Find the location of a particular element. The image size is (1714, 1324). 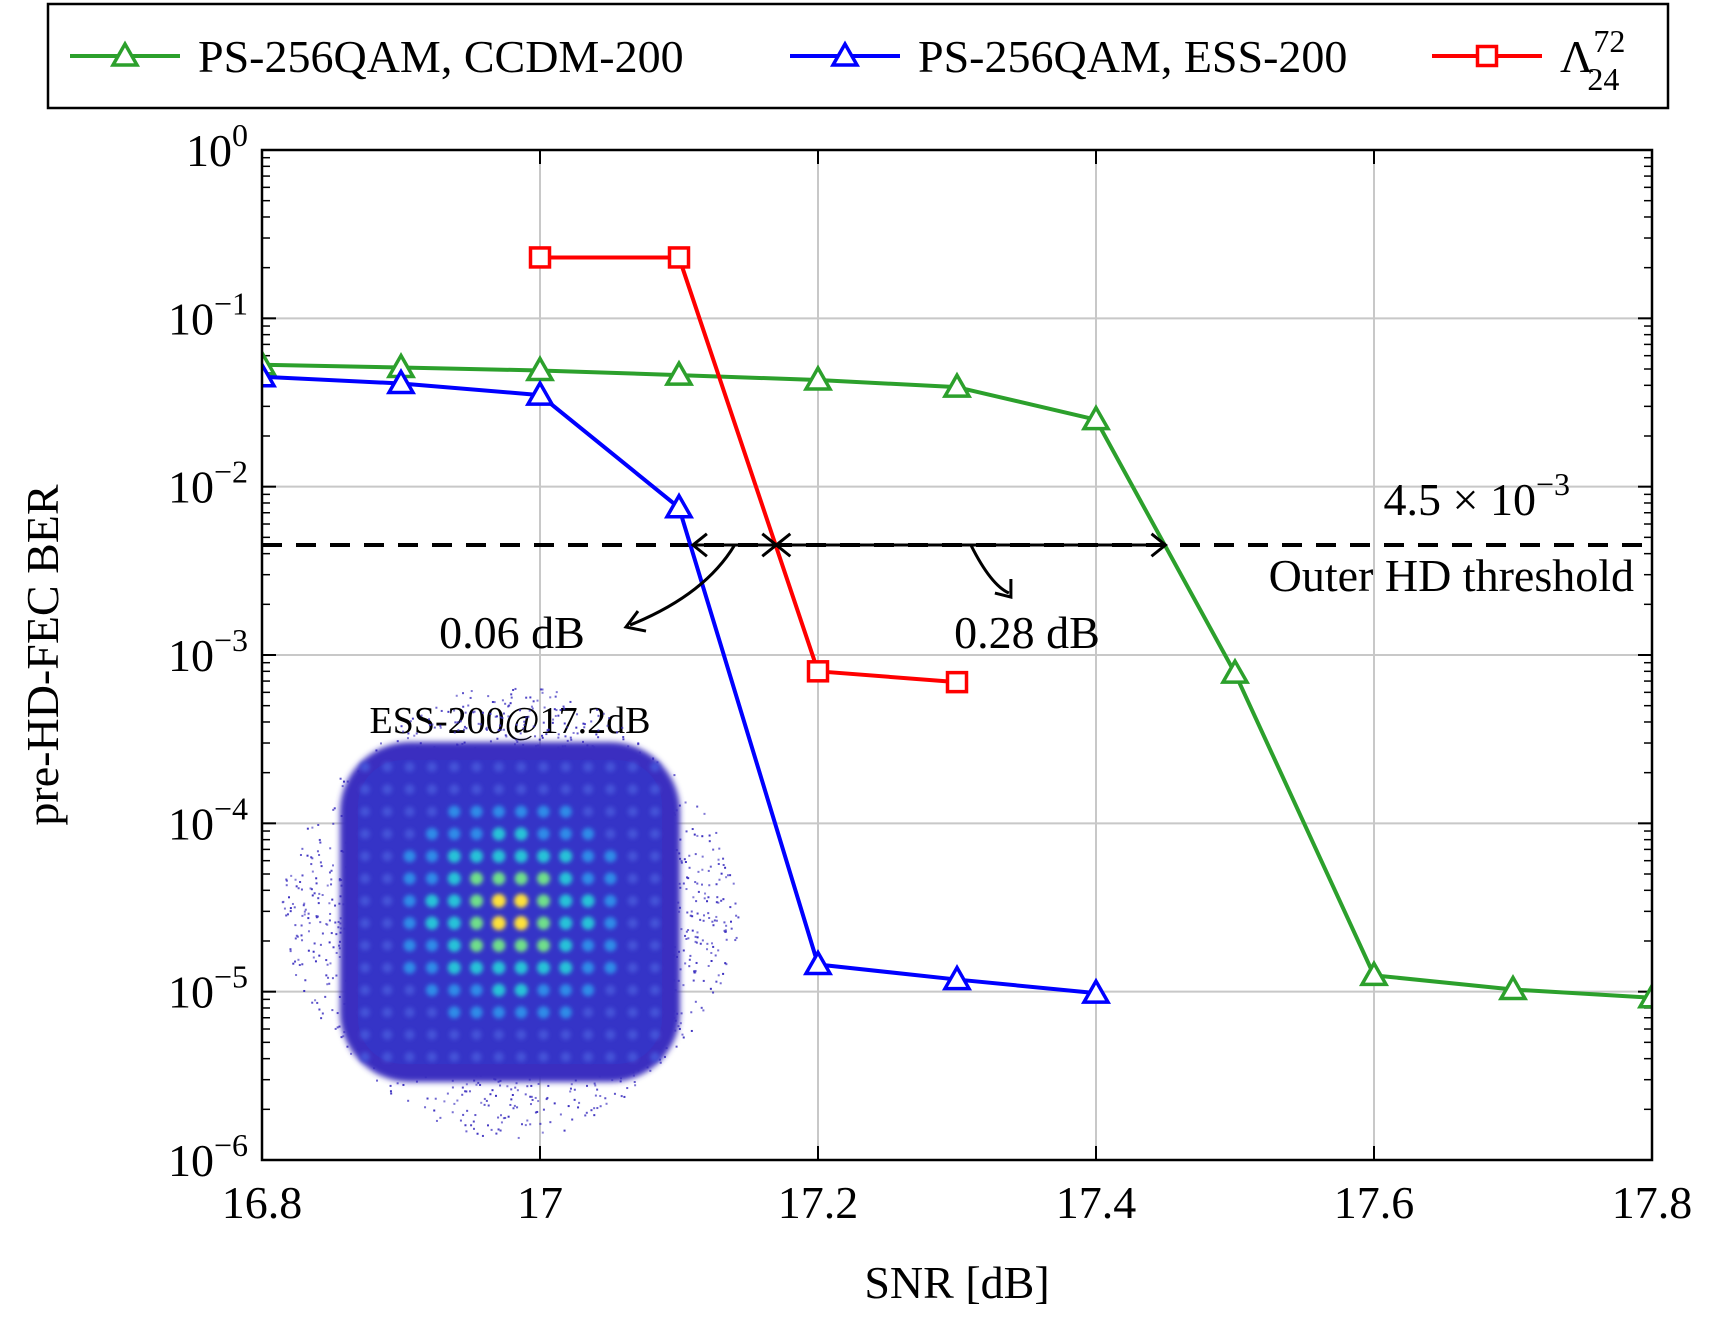

y-tick-label: 10−5 is located at coordinates (208, 988).